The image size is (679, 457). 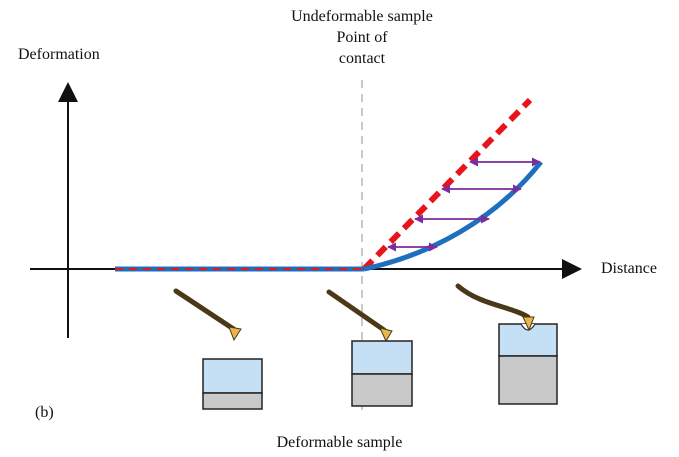 I want to click on contact-point-label: Undeformable sample Point of contact, so click(x=362, y=37).